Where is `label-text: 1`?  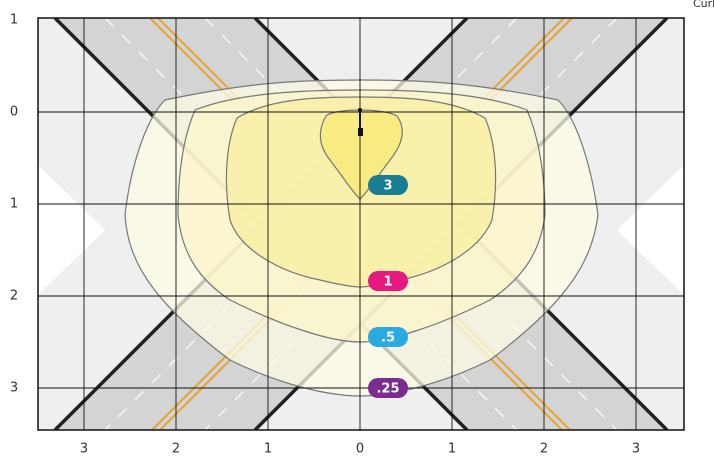 label-text: 1 is located at coordinates (387, 282).